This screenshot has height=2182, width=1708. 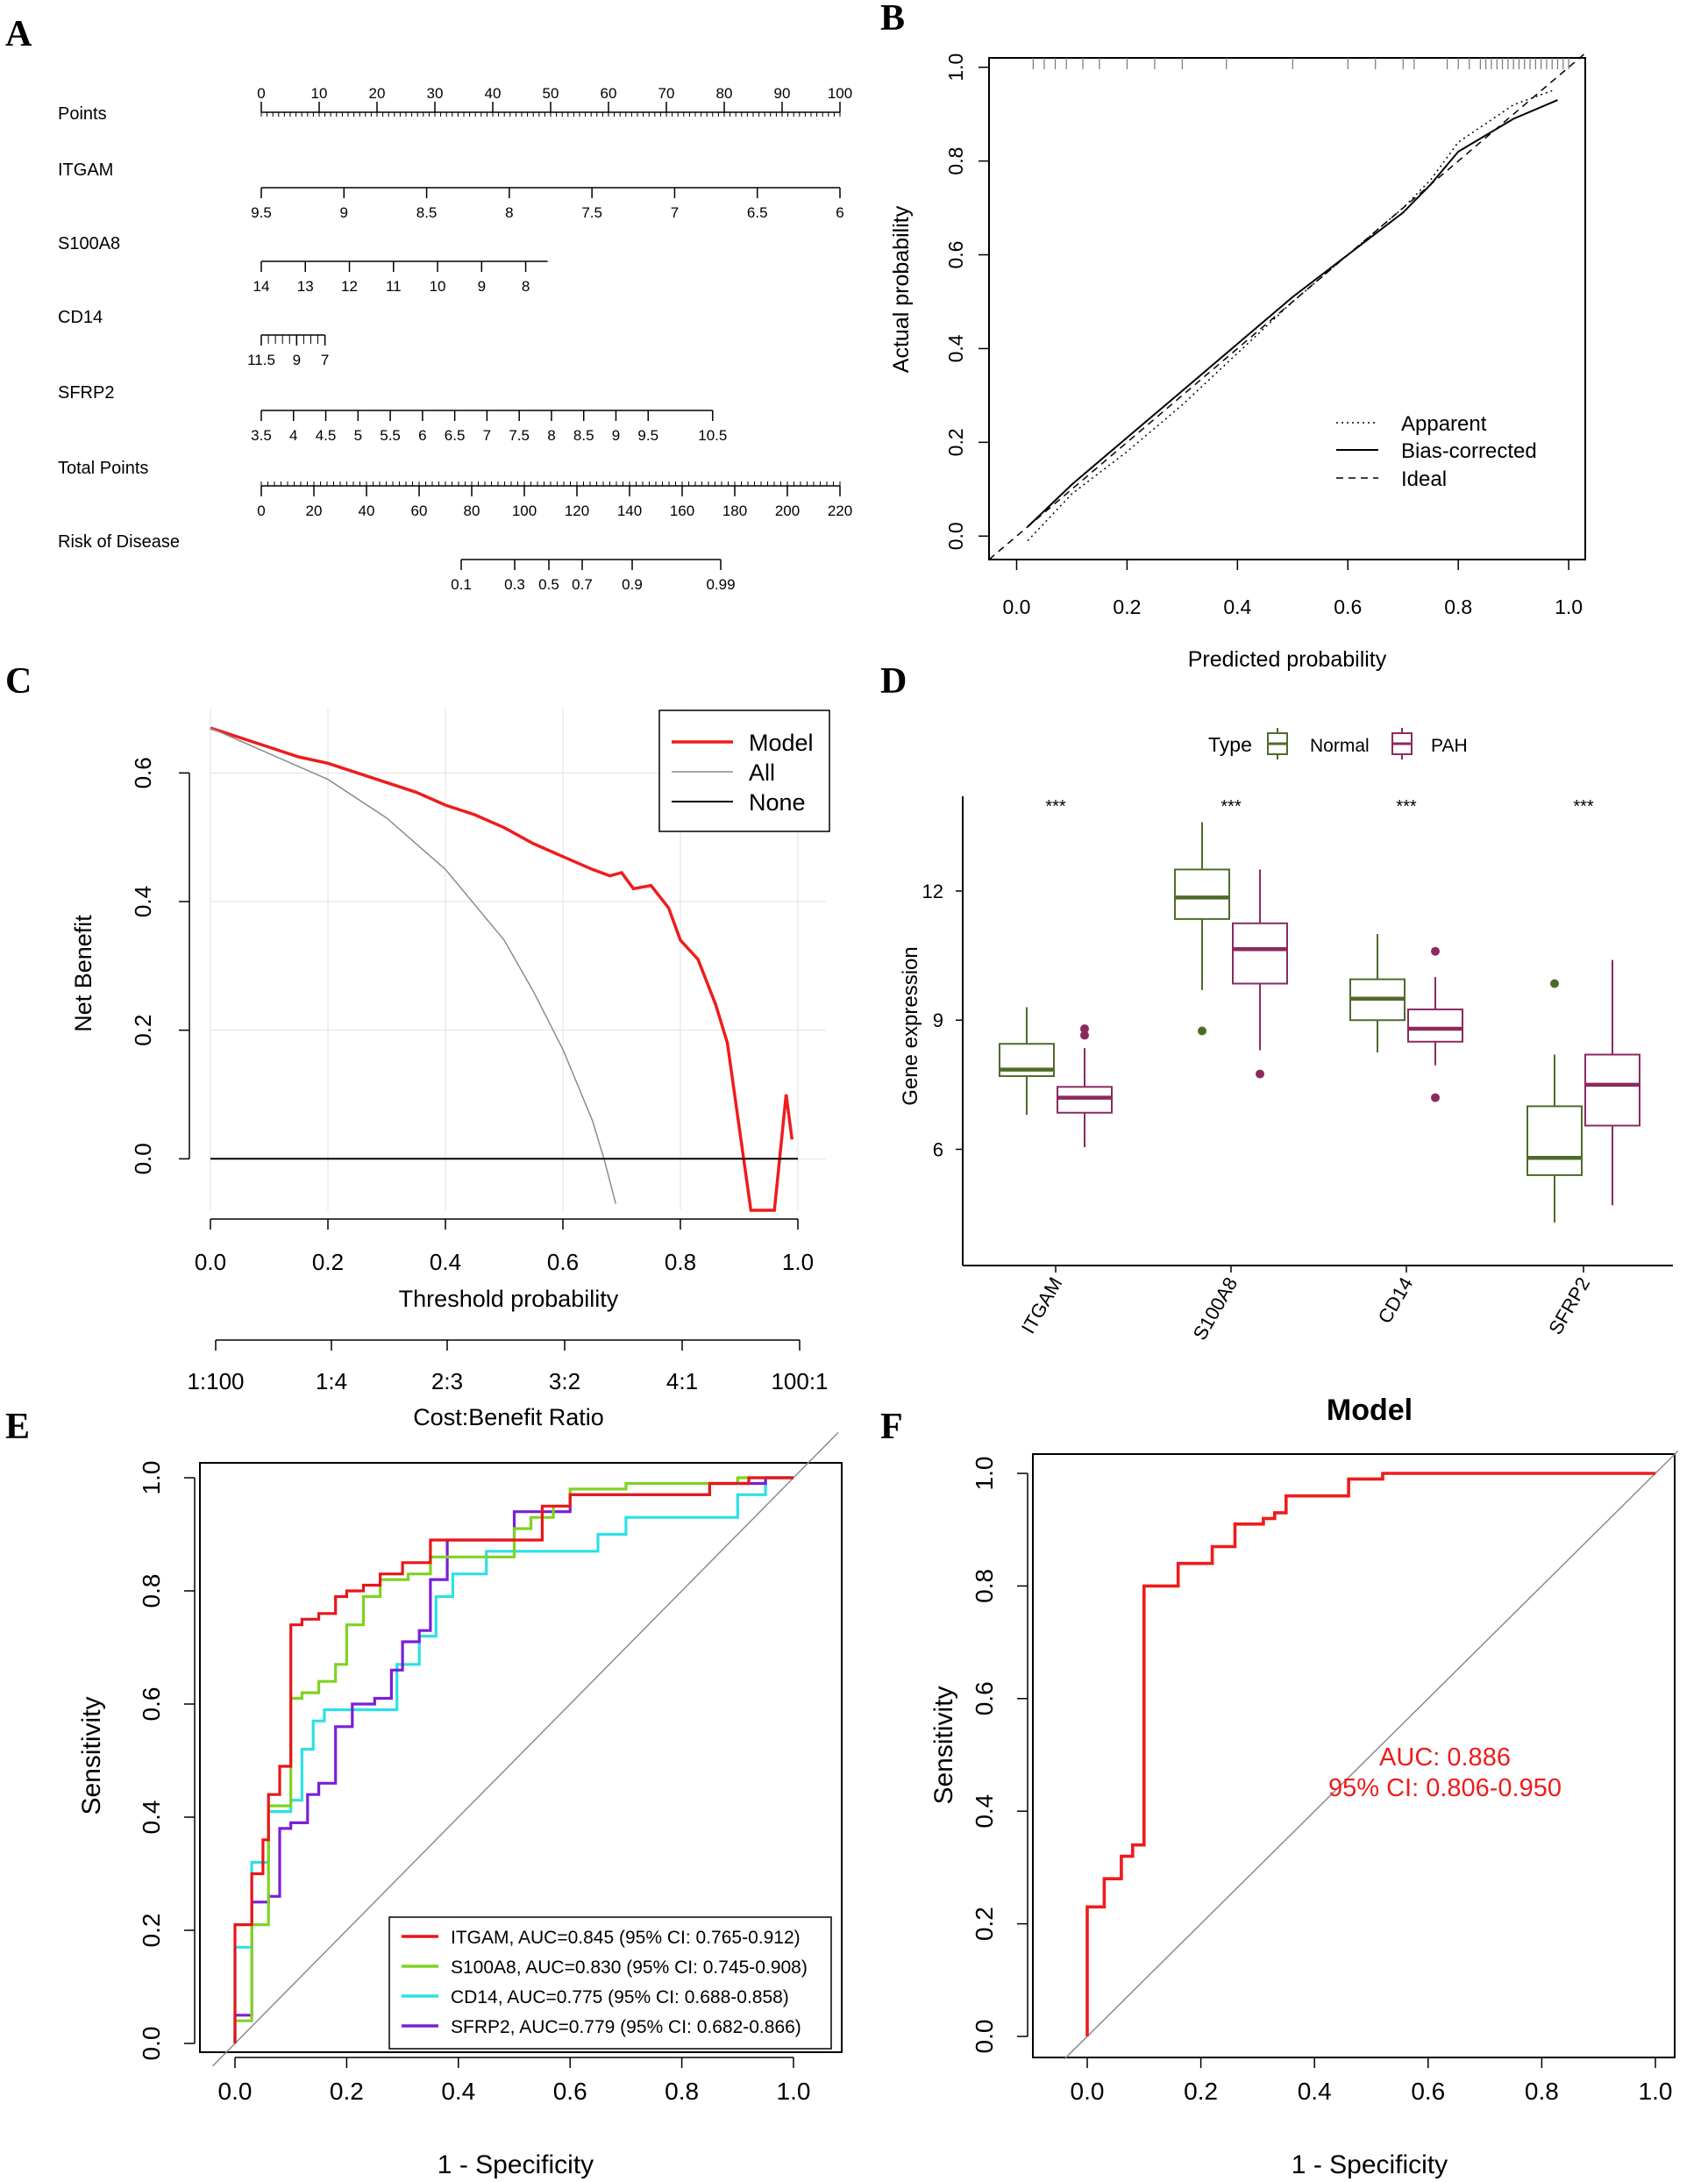 What do you see at coordinates (455, 435) in the screenshot?
I see `nomogram-tick-label: 6.5` at bounding box center [455, 435].